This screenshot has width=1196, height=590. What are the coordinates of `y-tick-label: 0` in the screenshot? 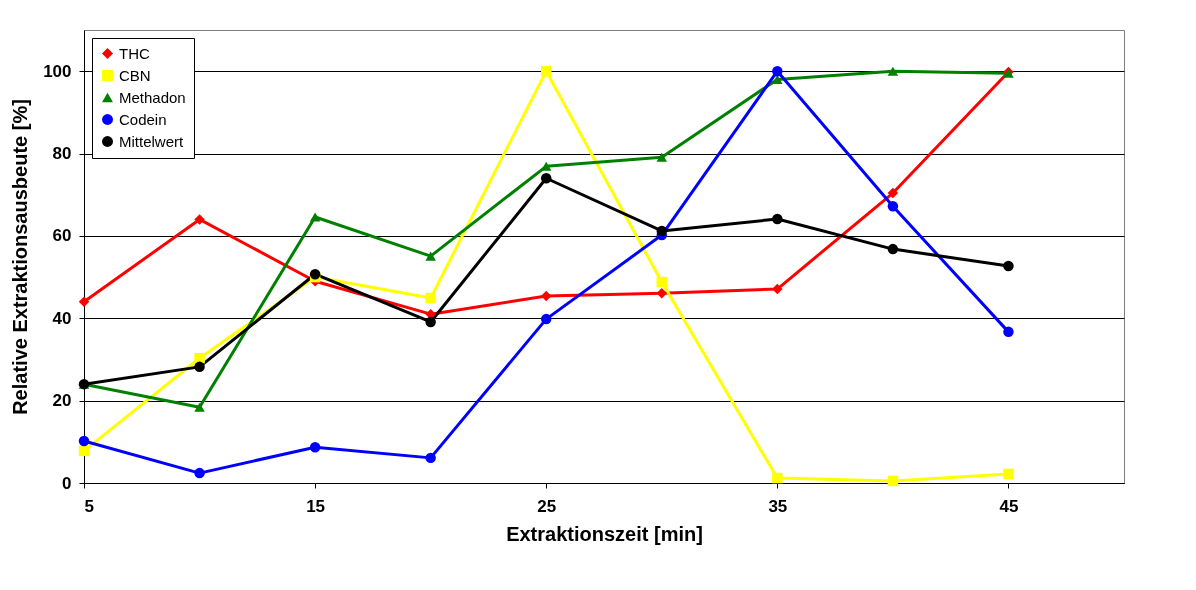 It's located at (67, 483).